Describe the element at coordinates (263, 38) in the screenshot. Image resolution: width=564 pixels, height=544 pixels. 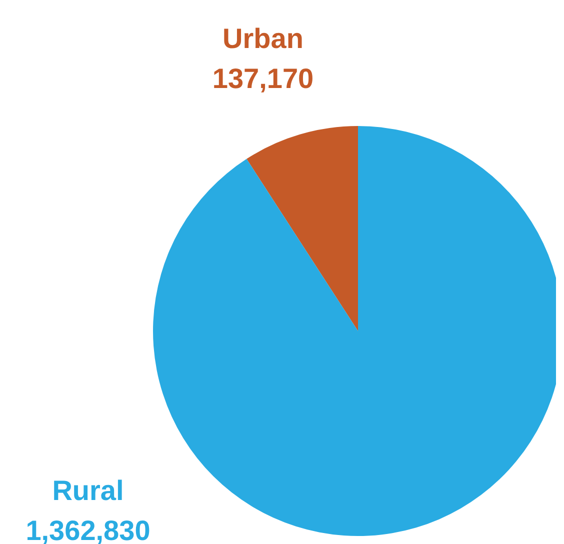
I see `slice-label: Urban` at that location.